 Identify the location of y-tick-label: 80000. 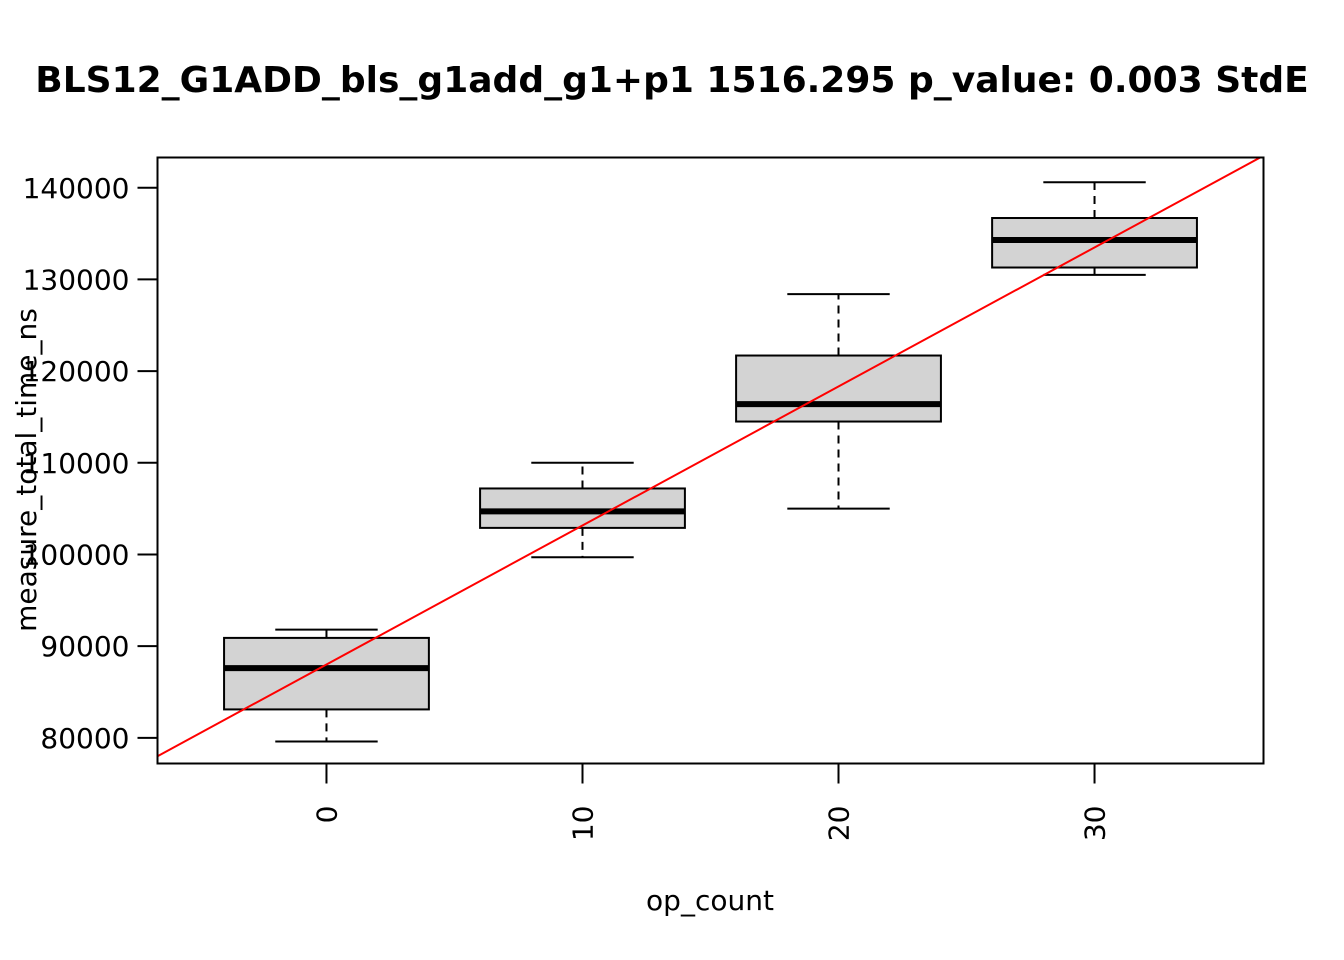
(84, 738).